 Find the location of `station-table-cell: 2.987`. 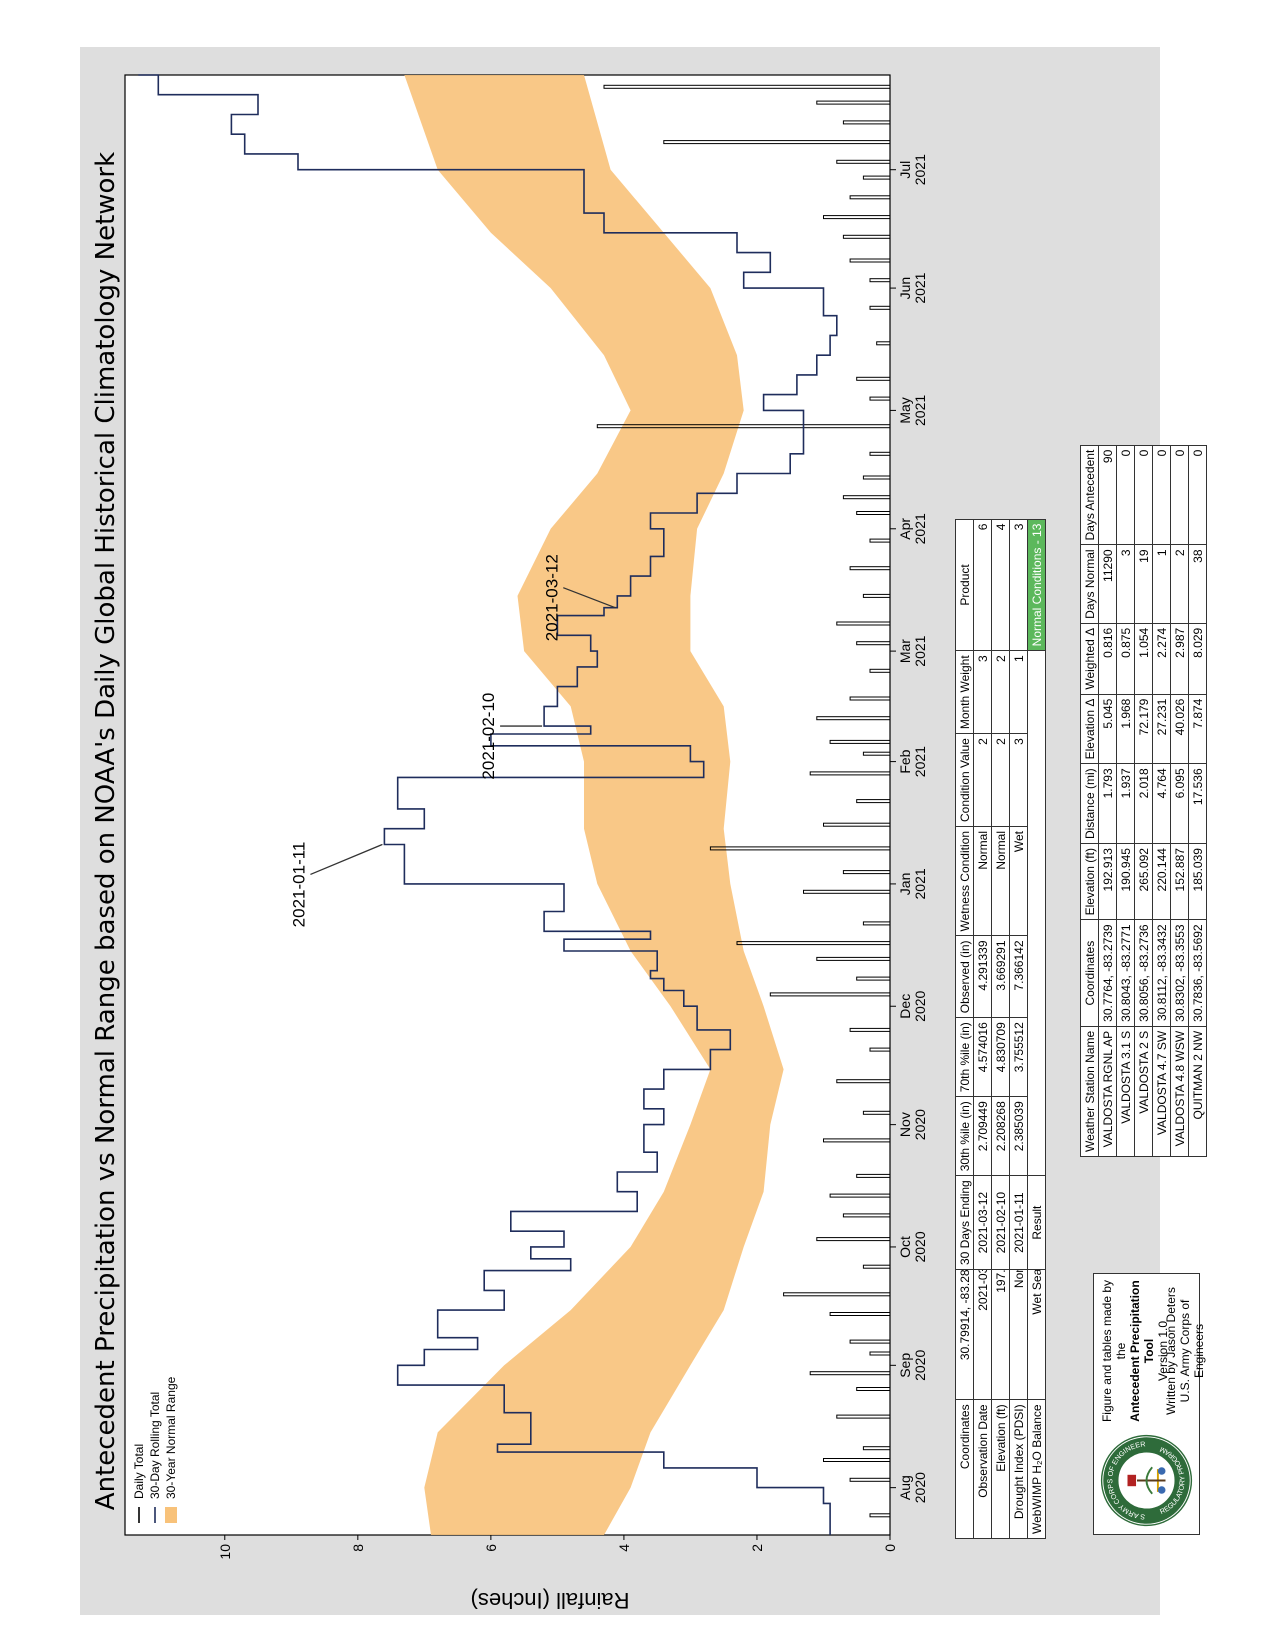

station-table-cell: 2.987 is located at coordinates (1179, 659).